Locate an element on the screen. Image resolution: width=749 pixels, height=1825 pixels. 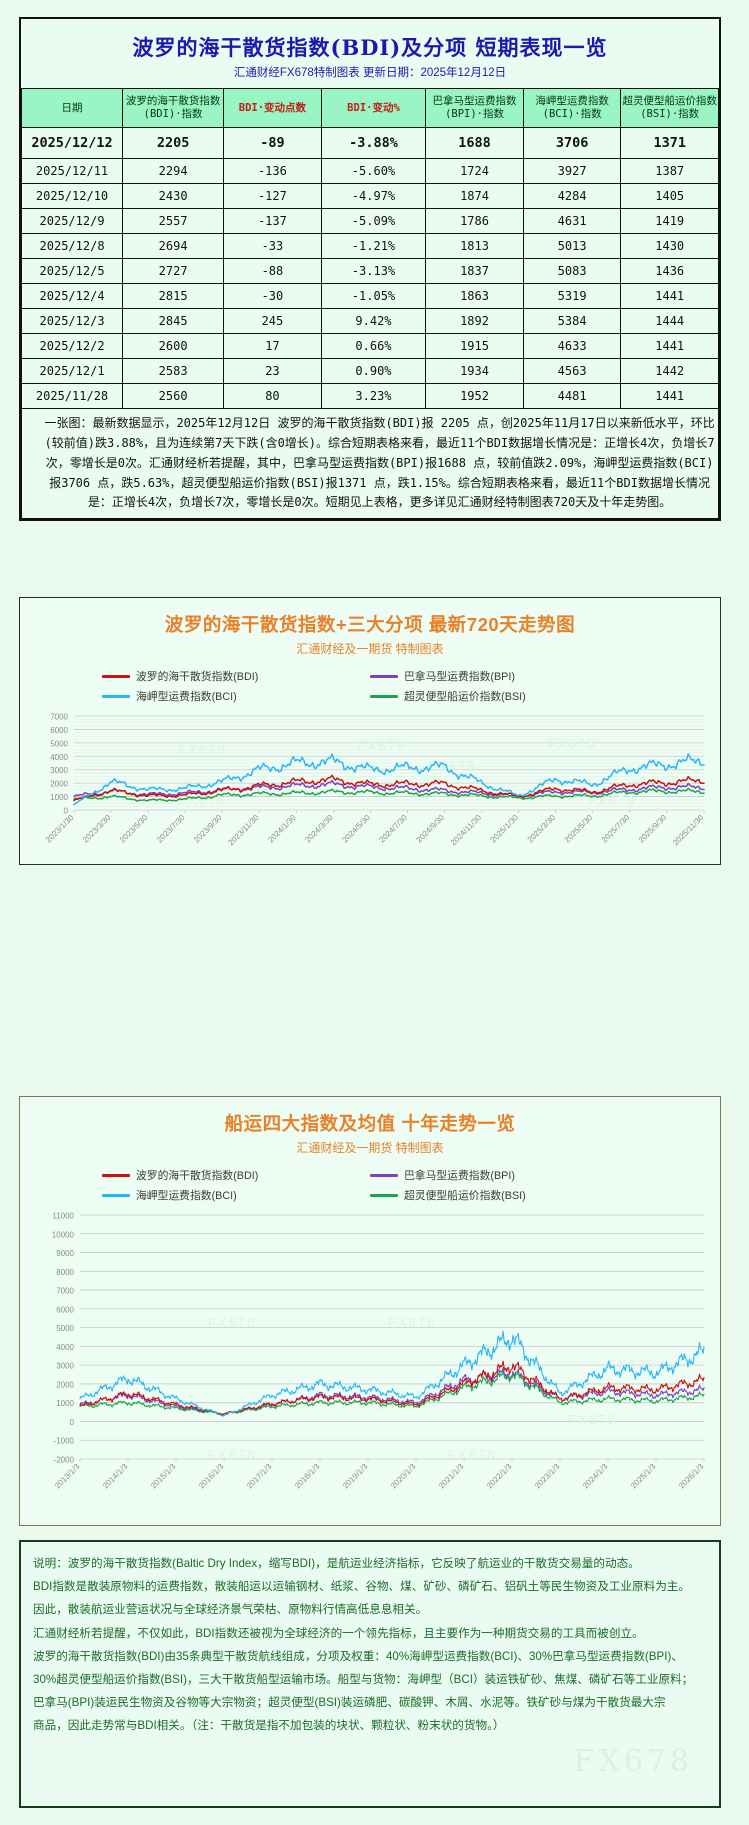
table-cell-0: 2025/12/5 is located at coordinates (72, 271).